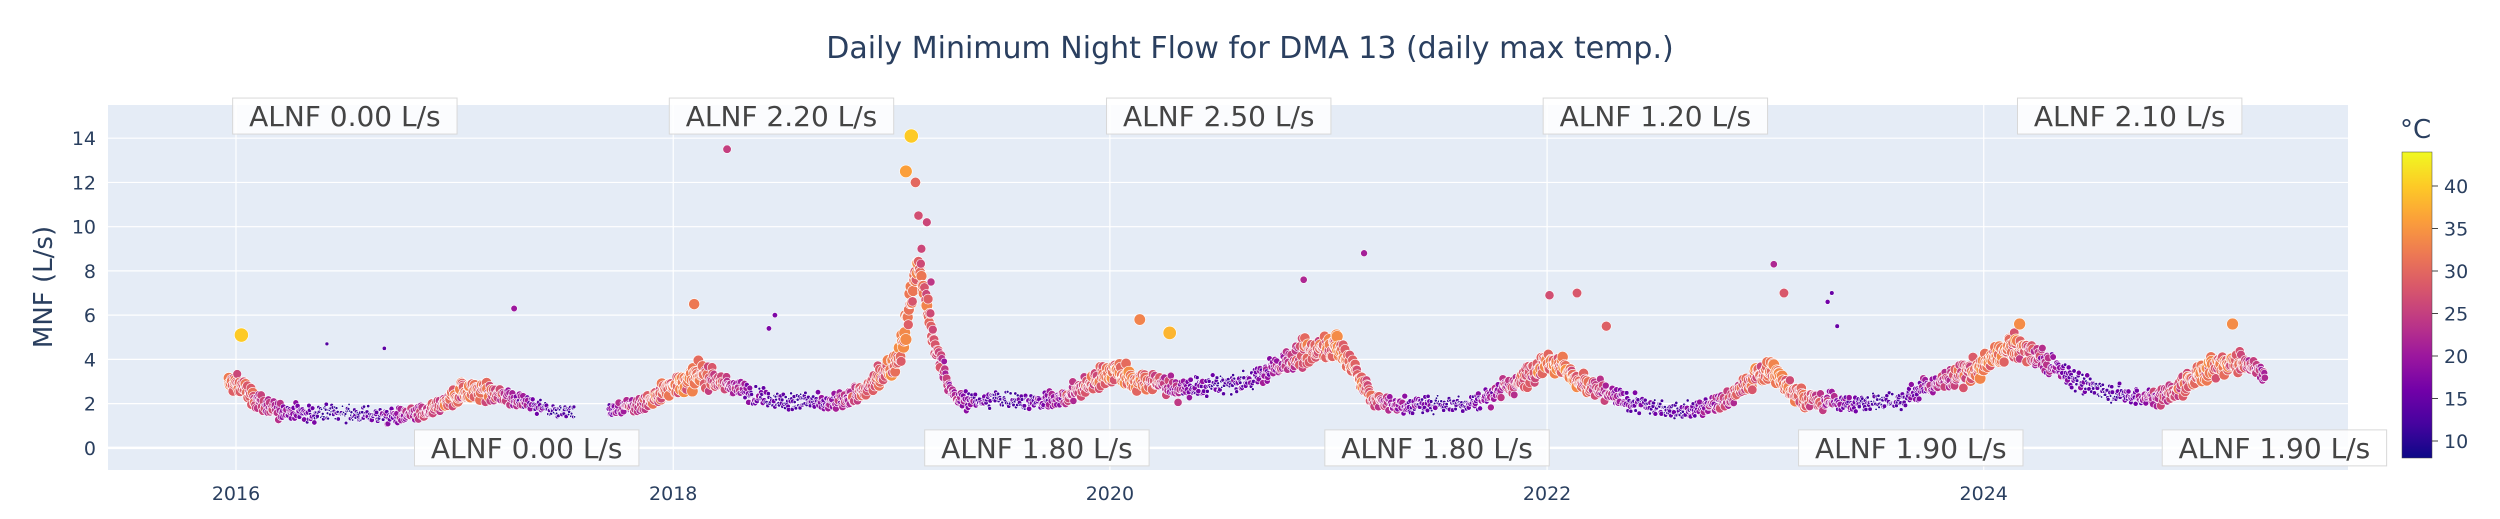  I want to click on alnf-annotation: ALNF 1.90 L/s, so click(1911, 448).